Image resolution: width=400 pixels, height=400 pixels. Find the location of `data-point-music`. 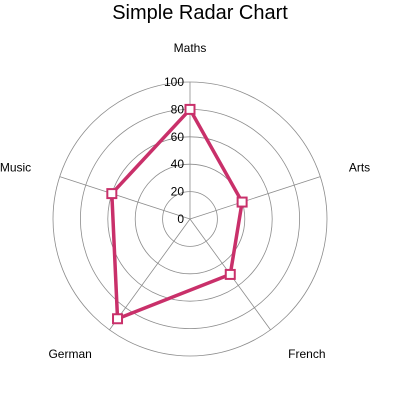

data-point-music is located at coordinates (112, 194).